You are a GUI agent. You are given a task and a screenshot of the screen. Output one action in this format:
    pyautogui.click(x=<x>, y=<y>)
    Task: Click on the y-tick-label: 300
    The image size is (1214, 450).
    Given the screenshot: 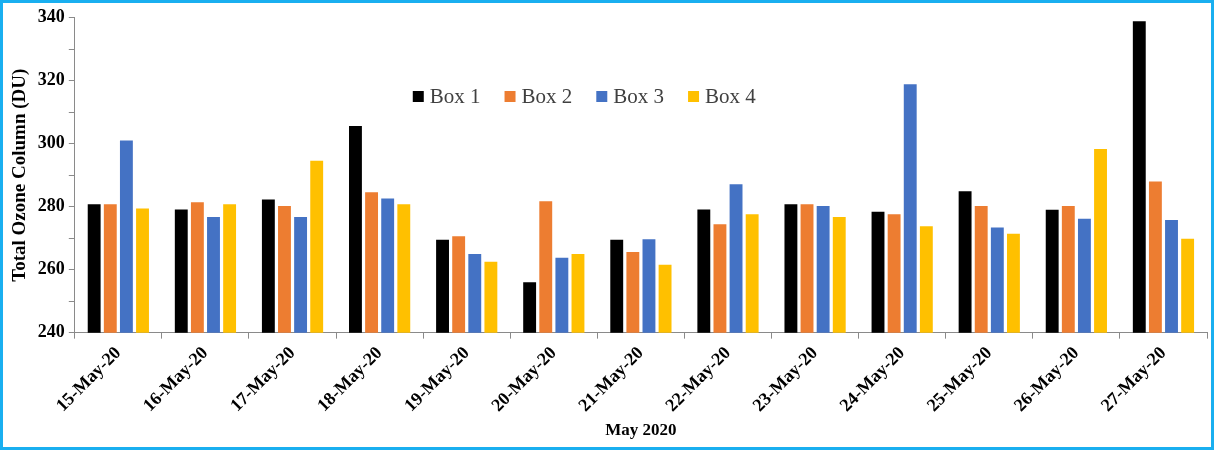 What is the action you would take?
    pyautogui.click(x=51, y=142)
    